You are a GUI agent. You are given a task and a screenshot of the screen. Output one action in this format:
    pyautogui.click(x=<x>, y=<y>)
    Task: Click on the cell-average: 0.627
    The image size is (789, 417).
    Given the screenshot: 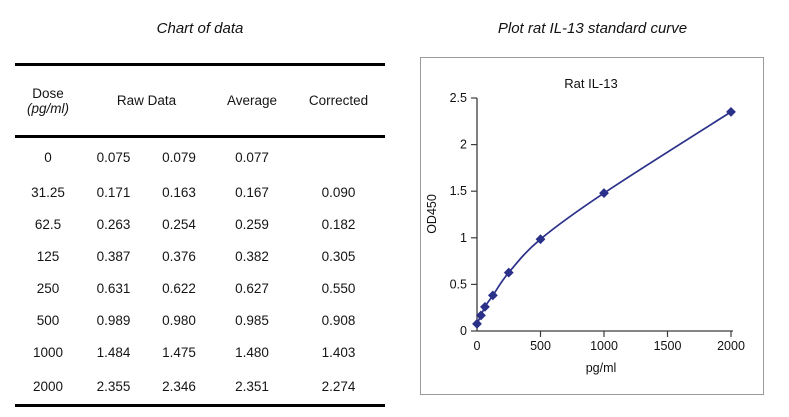 What is the action you would take?
    pyautogui.click(x=252, y=288)
    